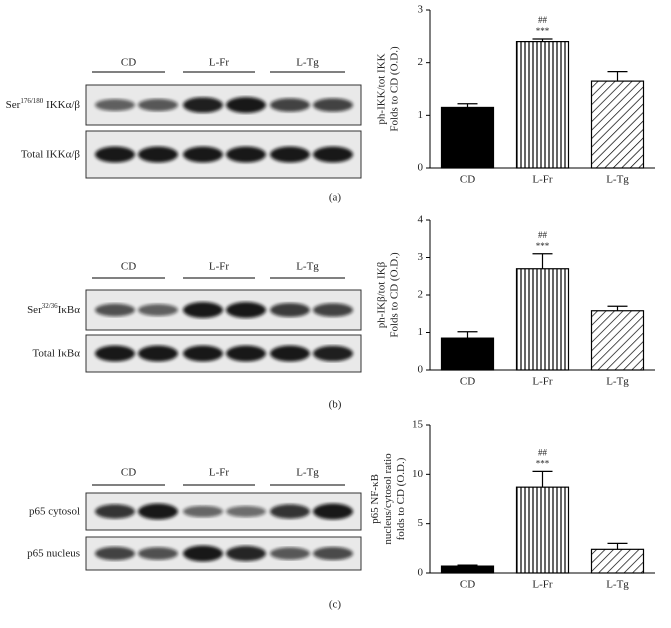 The image size is (671, 628). I want to click on y-axis-label: ph-IKK/tot IKKFolds to CD (O.D.), so click(387, 89).